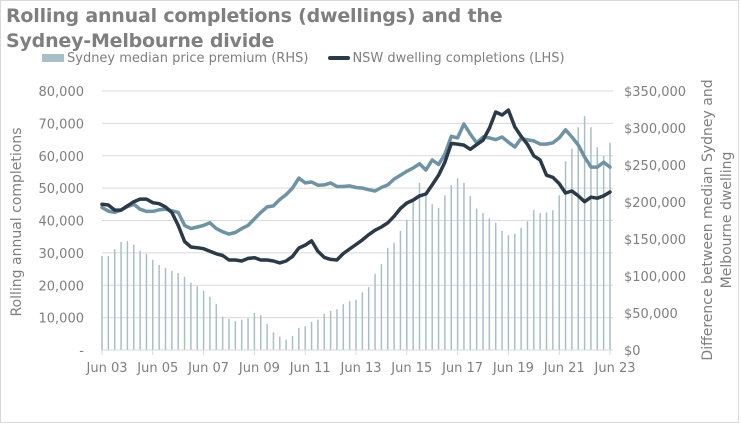  Describe the element at coordinates (81, 351) in the screenshot. I see `y-left-tick-label: -` at that location.